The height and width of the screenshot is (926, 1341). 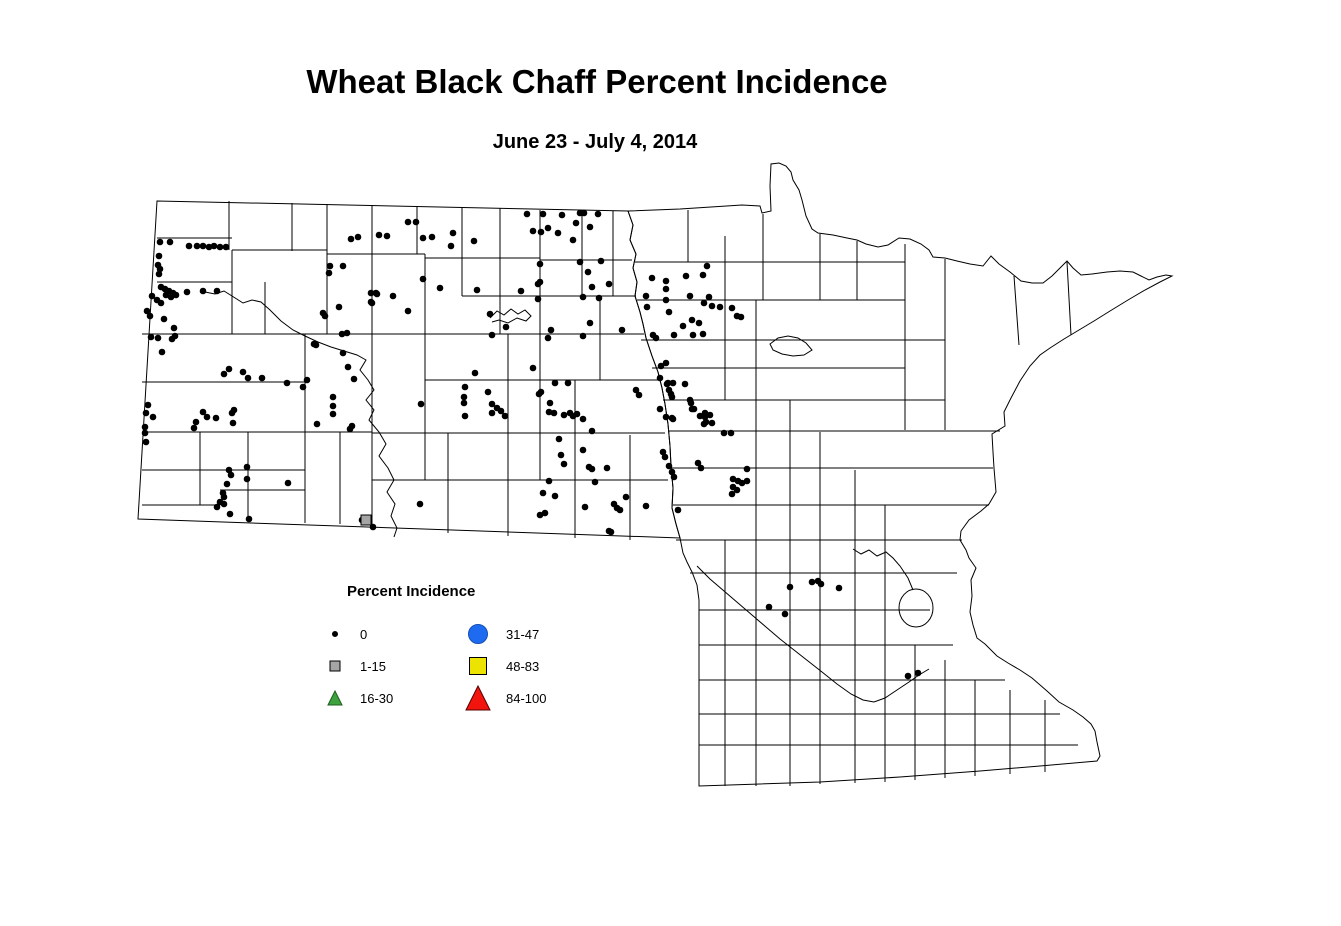 I want to click on legend-label: 48-83, so click(x=523, y=666).